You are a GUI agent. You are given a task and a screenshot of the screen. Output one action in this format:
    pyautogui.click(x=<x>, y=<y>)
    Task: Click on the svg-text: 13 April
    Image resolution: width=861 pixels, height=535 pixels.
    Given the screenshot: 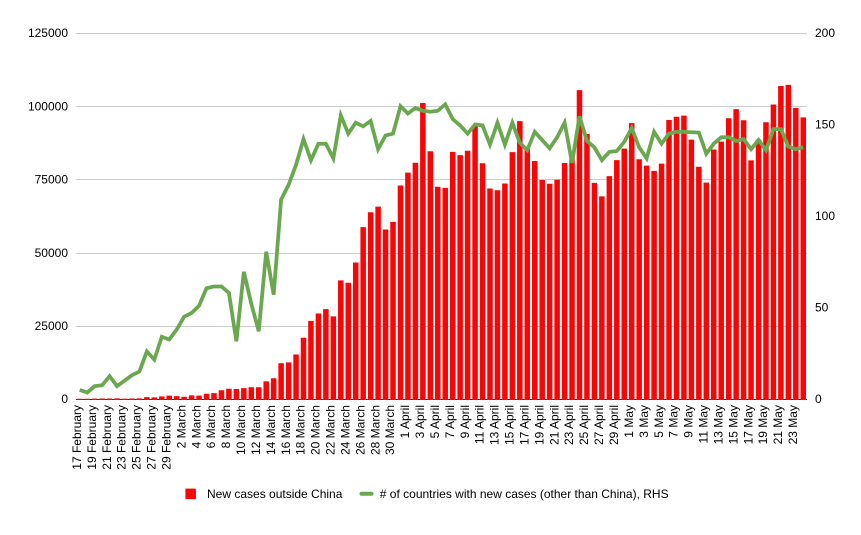 What is the action you would take?
    pyautogui.click(x=495, y=425)
    